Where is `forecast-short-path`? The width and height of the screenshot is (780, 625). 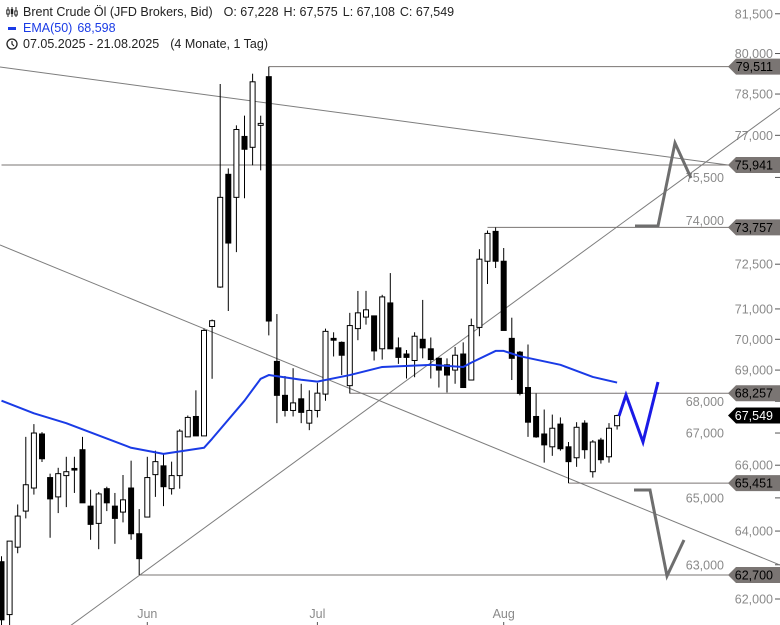
forecast-short-path is located at coordinates (638, 414).